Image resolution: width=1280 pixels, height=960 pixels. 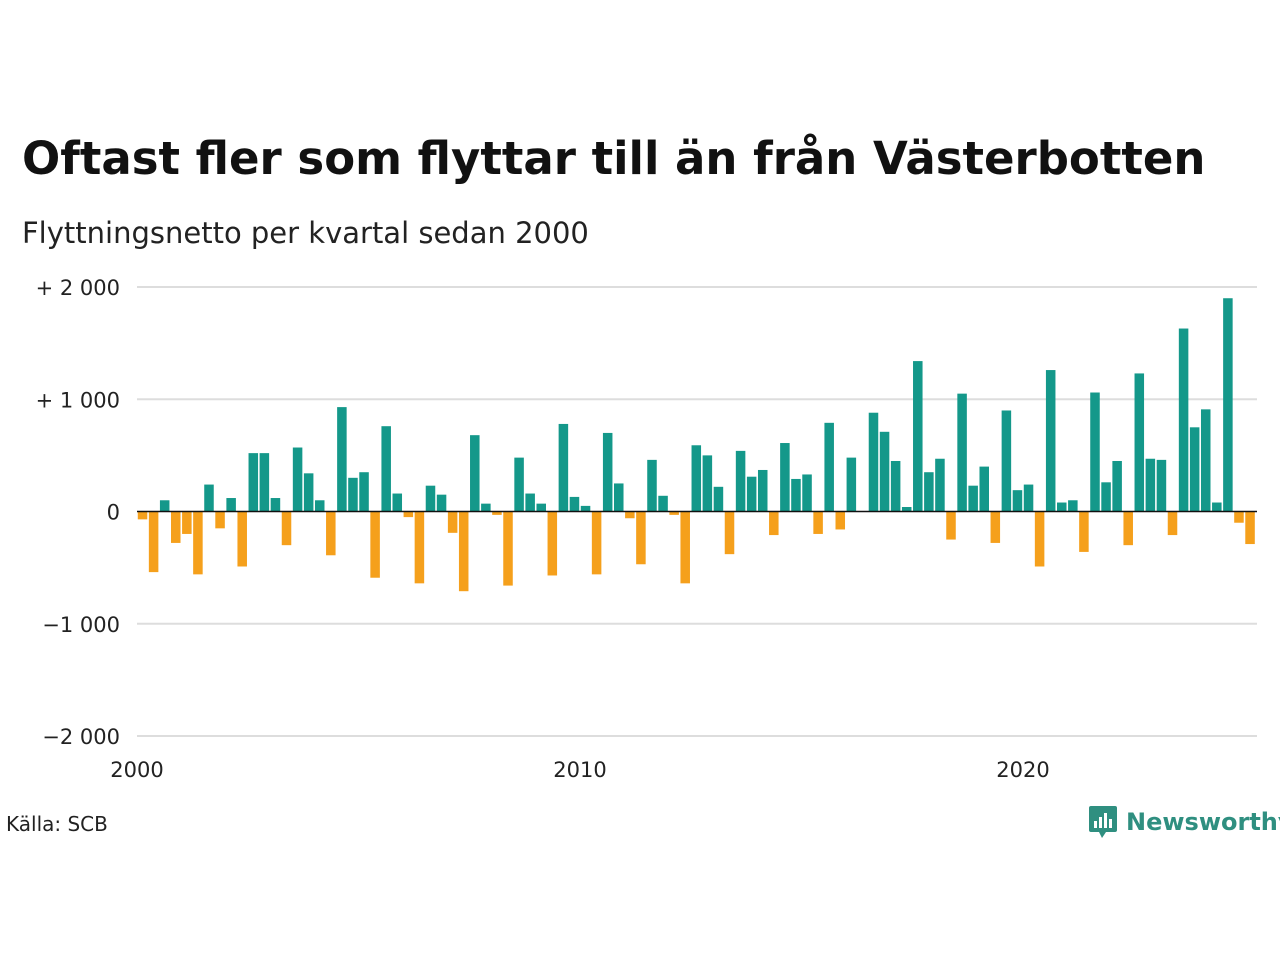 What do you see at coordinates (1022, 770) in the screenshot?
I see `x-tick-label: 2020` at bounding box center [1022, 770].